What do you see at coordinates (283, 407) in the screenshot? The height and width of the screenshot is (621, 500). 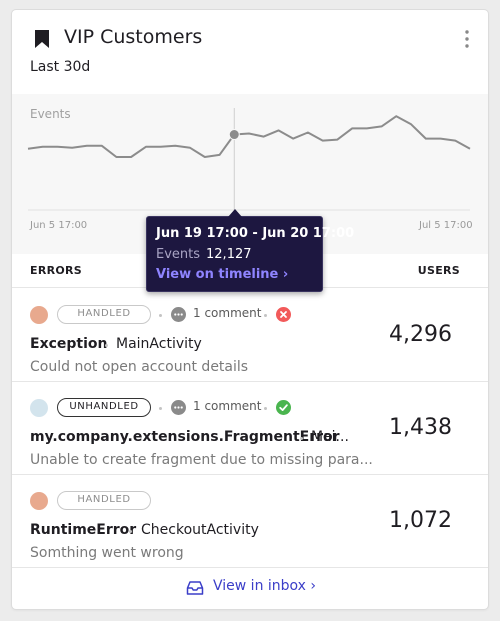 I see `check-circle-icon` at bounding box center [283, 407].